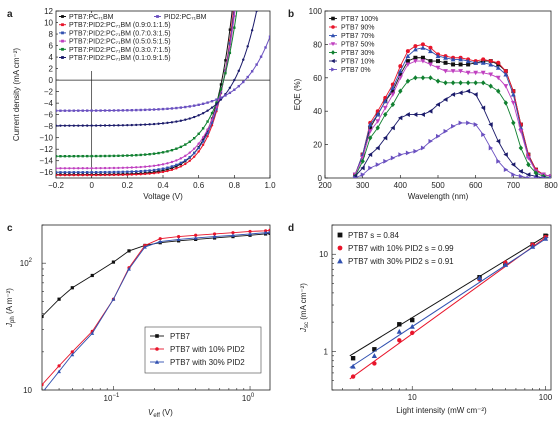 This screenshot has width=558, height=429. I want to click on x-axis-label: Wavelength (nm), so click(438, 196).